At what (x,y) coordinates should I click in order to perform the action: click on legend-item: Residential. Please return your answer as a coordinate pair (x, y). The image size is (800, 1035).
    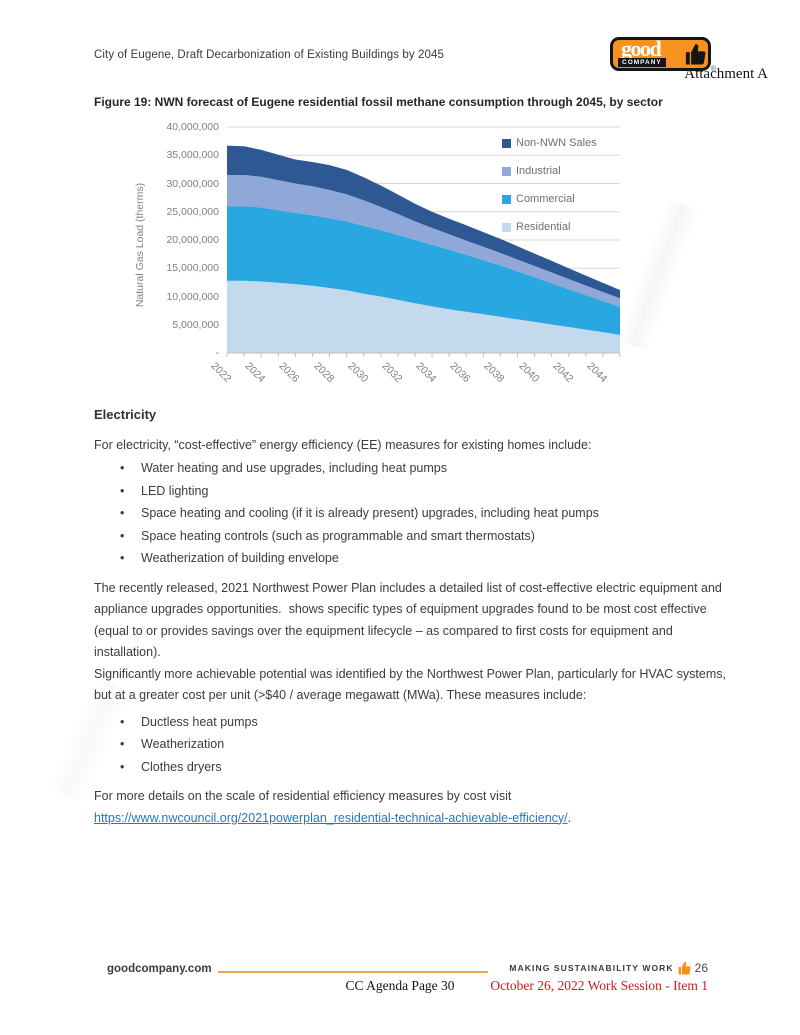
    Looking at the image, I should click on (536, 227).